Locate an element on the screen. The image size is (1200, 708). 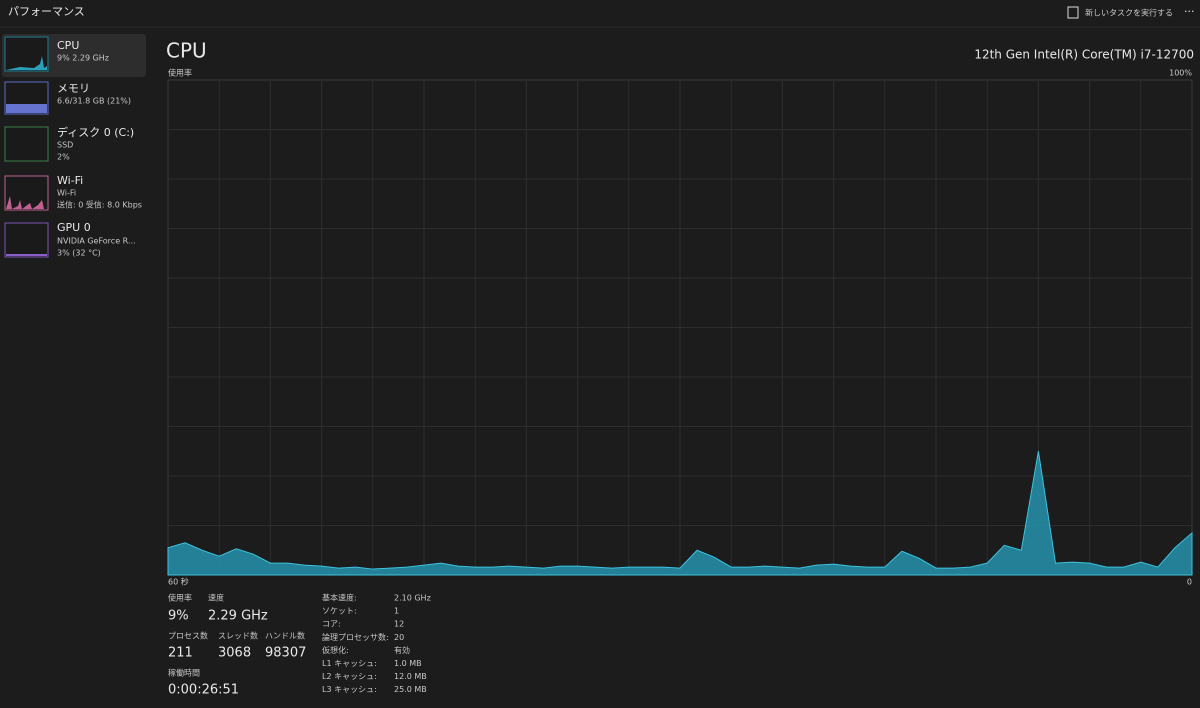
stat-label: プロセス数 is located at coordinates (188, 636).